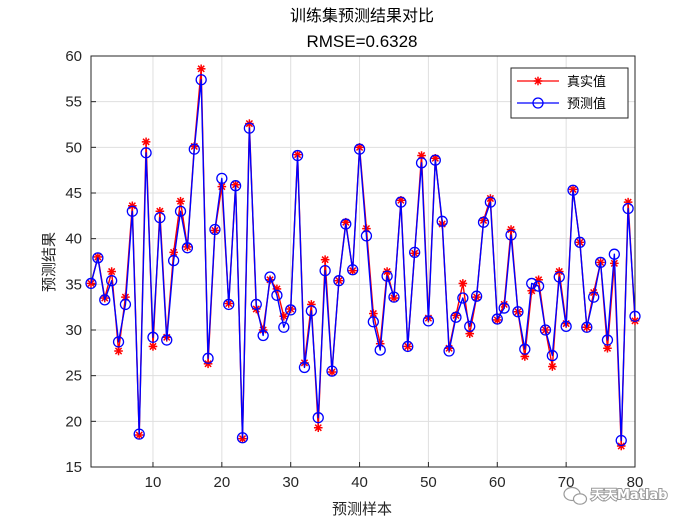  I want to click on chart-title: 训练集预测结果对比, so click(362, 15).